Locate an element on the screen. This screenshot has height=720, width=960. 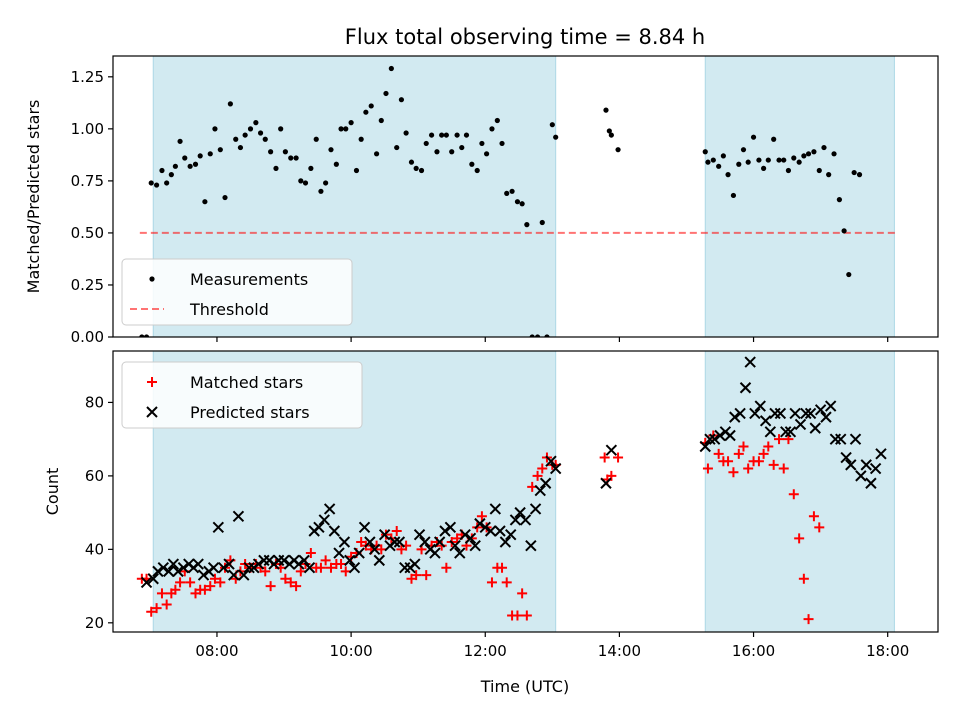
top-y-tick-label: 0.50 is located at coordinates (87, 233).